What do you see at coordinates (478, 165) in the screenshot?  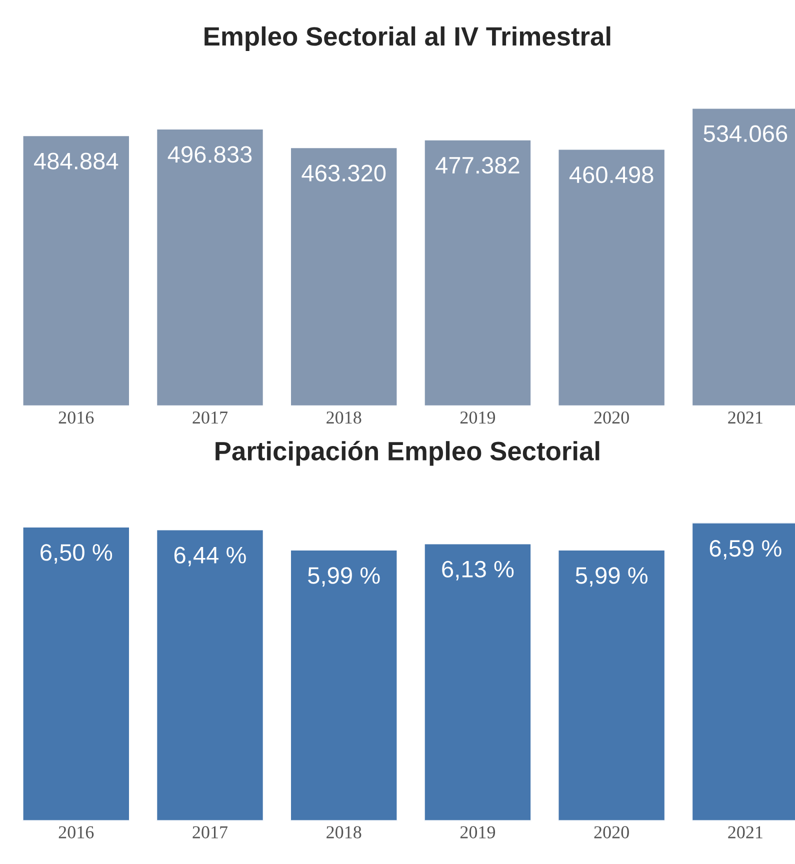 I see `data-label: 477.382` at bounding box center [478, 165].